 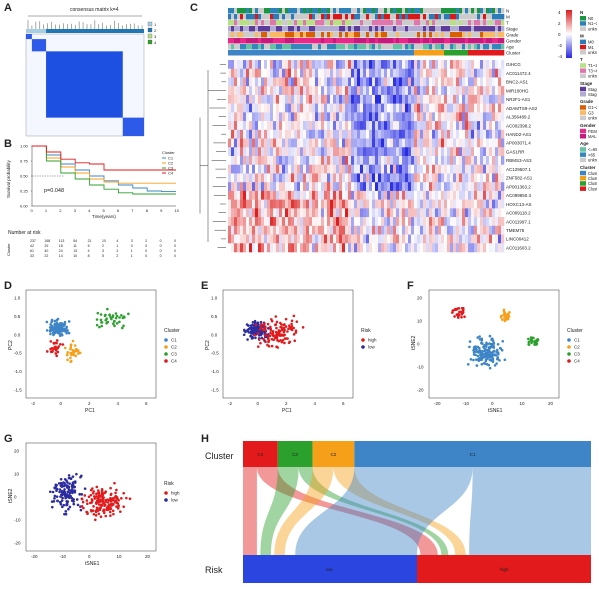 I want to click on risk-cell: 10, so click(x=104, y=241).